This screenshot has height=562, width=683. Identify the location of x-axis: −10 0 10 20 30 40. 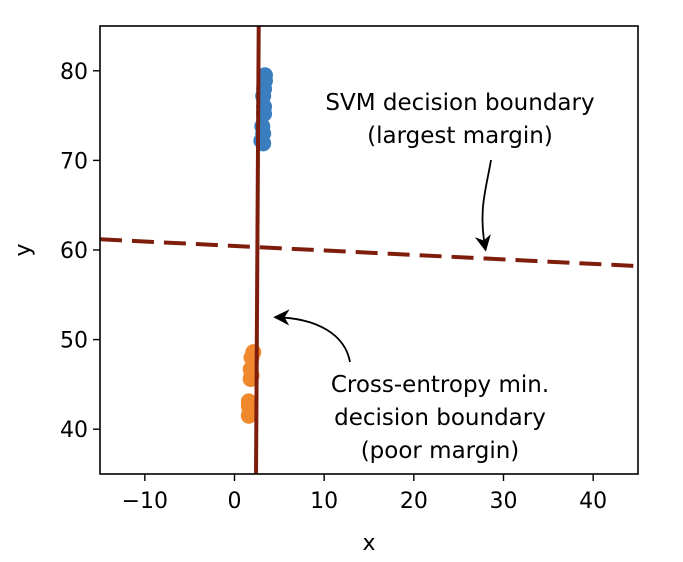
(364, 494).